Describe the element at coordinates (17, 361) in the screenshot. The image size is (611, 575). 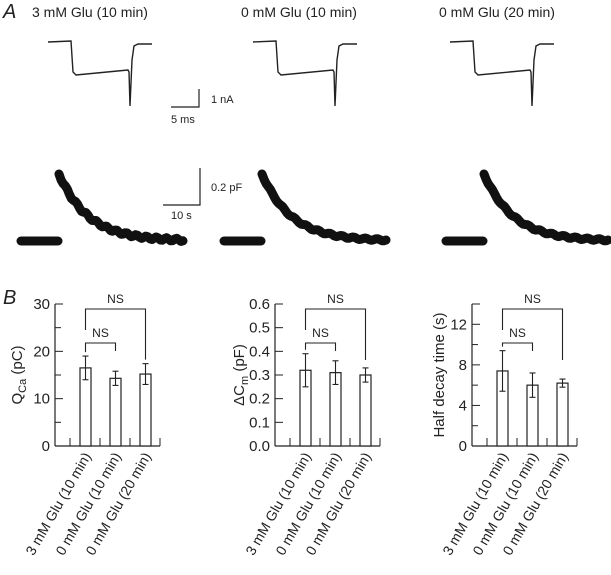
I see `y-axis-label-unit: (pC)` at that location.